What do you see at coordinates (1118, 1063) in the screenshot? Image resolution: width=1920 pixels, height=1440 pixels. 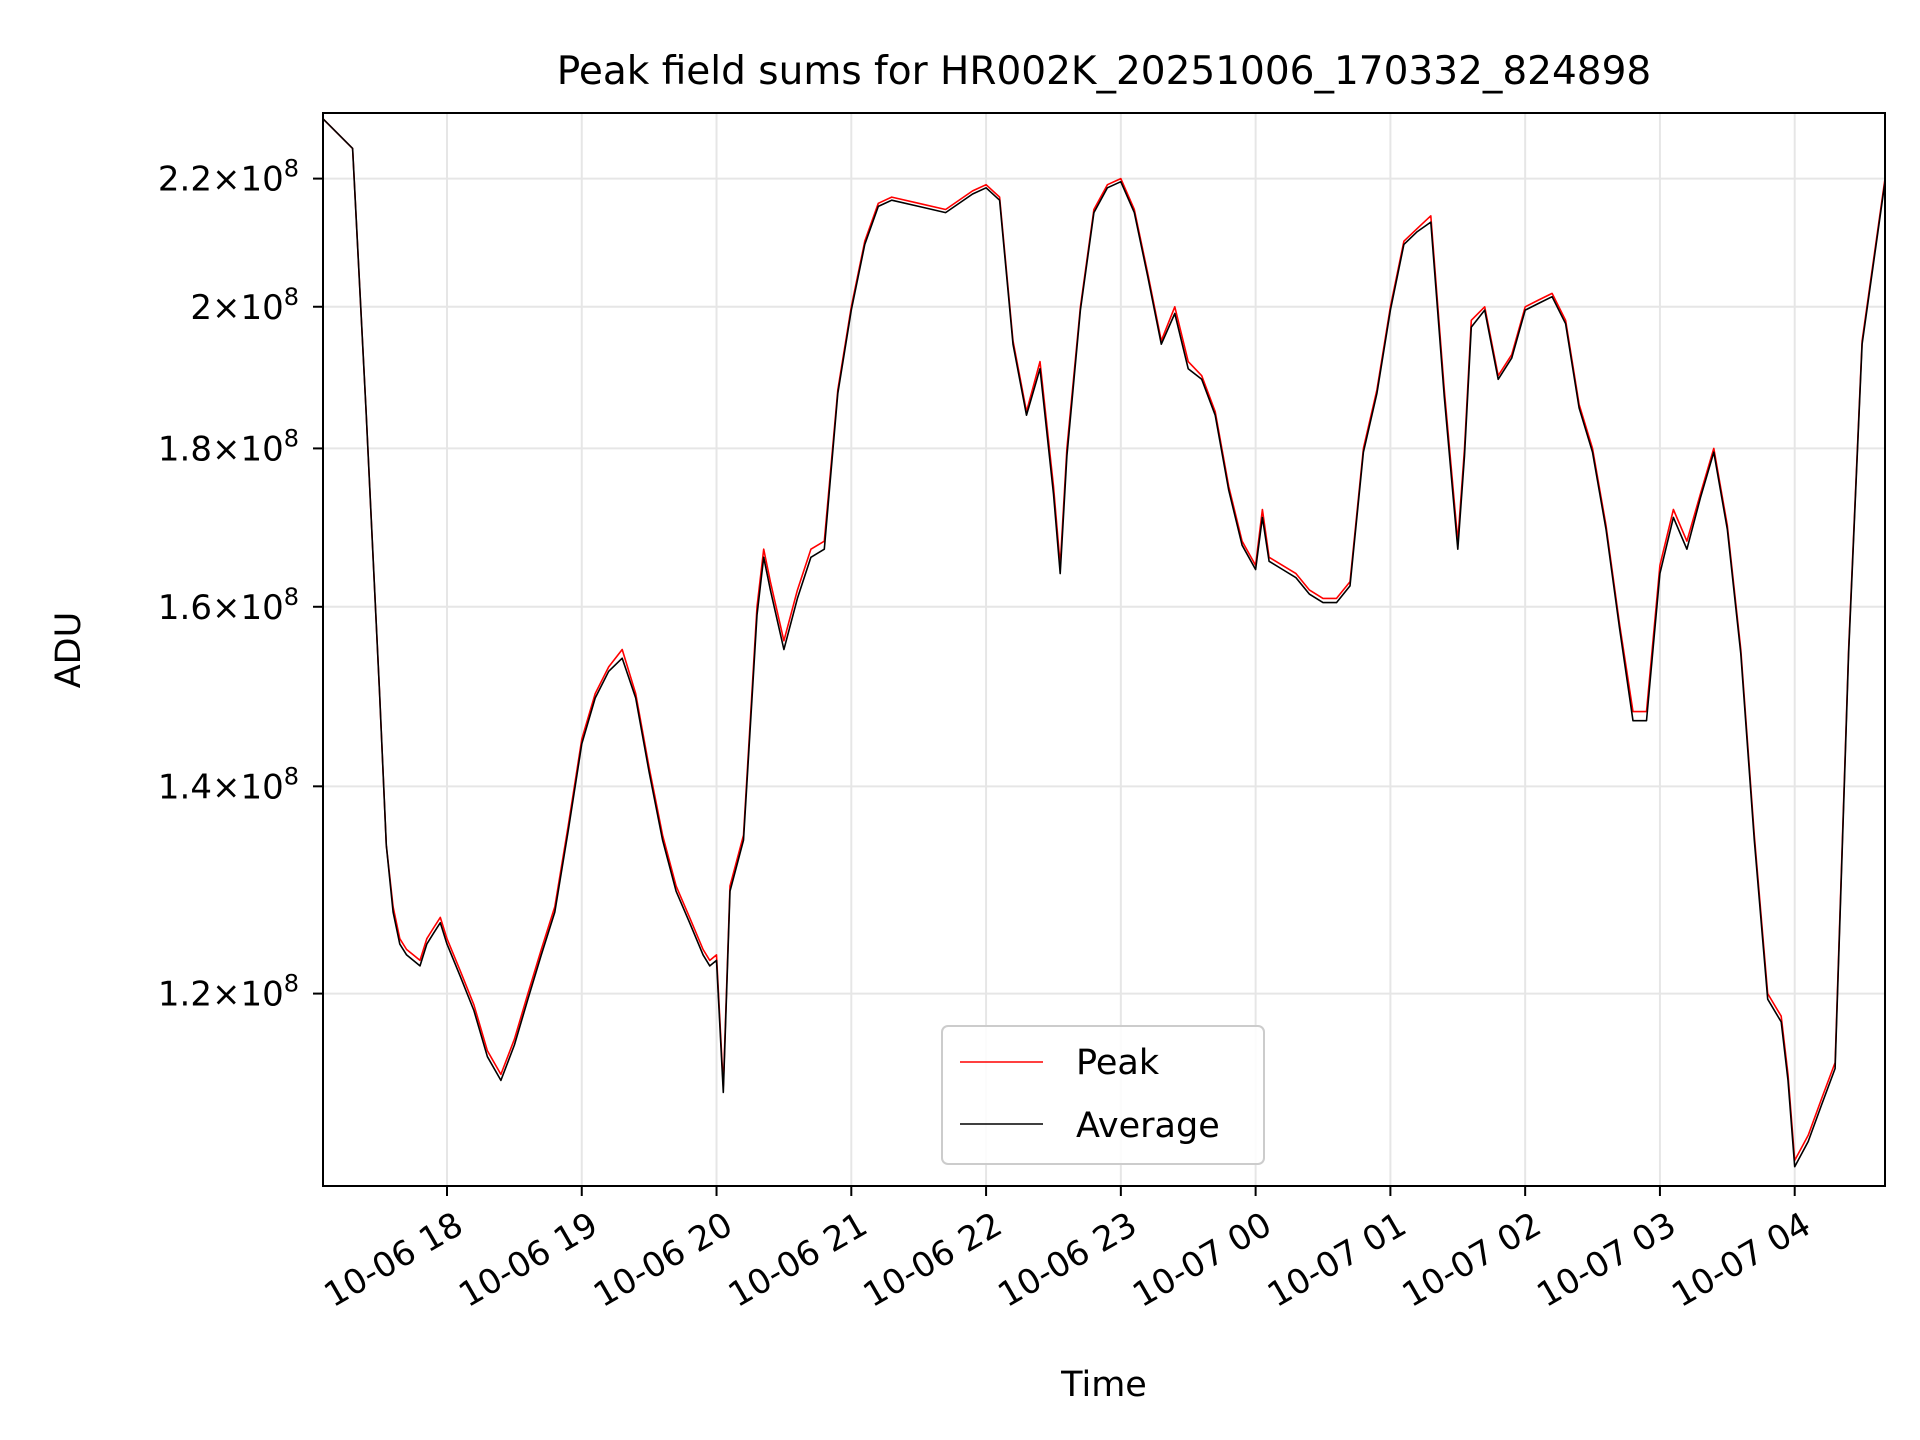 I see `legend-label-peak: Peak` at bounding box center [1118, 1063].